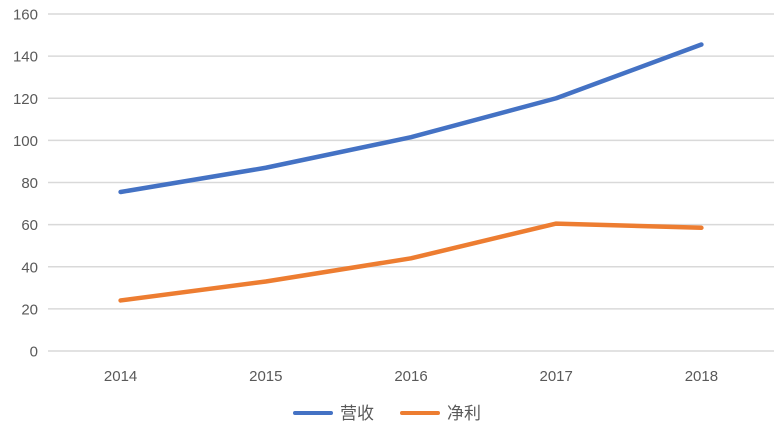 This screenshot has height=434, width=774. What do you see at coordinates (34, 352) in the screenshot?
I see `y-axis-tick-label: 0` at bounding box center [34, 352].